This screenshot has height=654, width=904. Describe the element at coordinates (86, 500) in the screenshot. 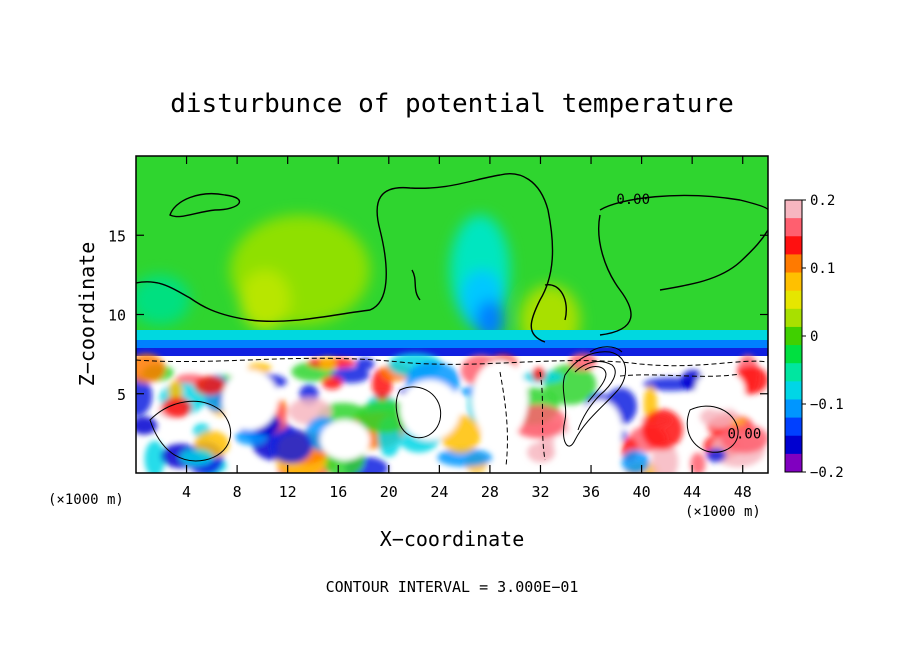

I see `x-unit-label: (×1000 m)` at that location.